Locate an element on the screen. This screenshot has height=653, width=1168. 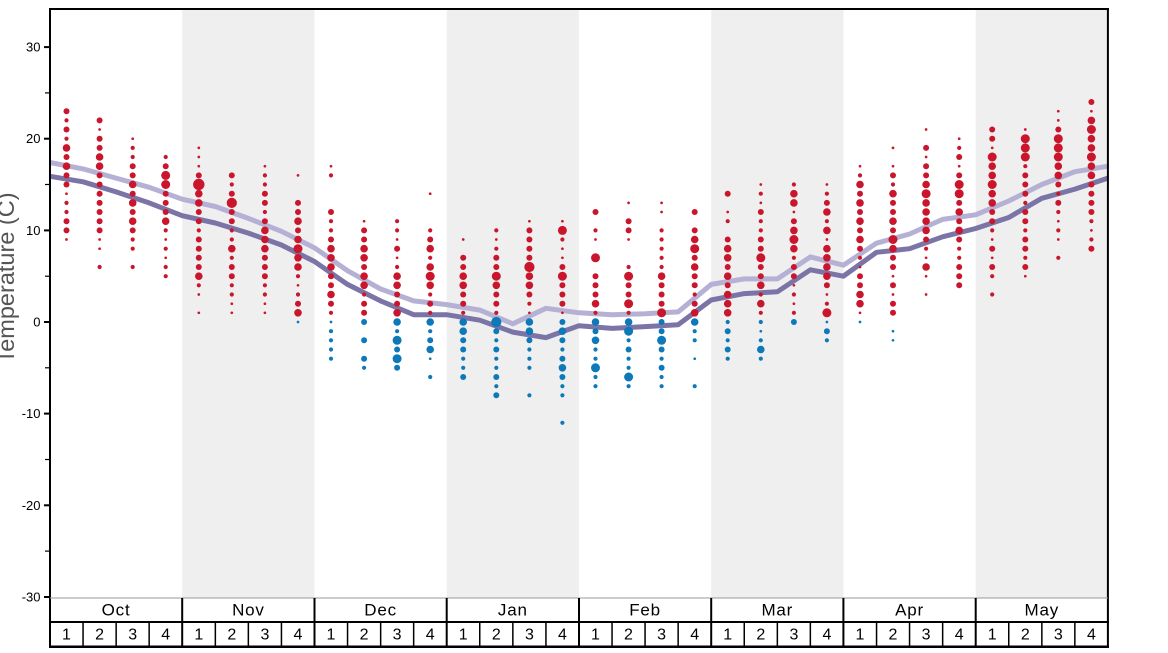
svg-text: 30 is located at coordinates (33, 47).